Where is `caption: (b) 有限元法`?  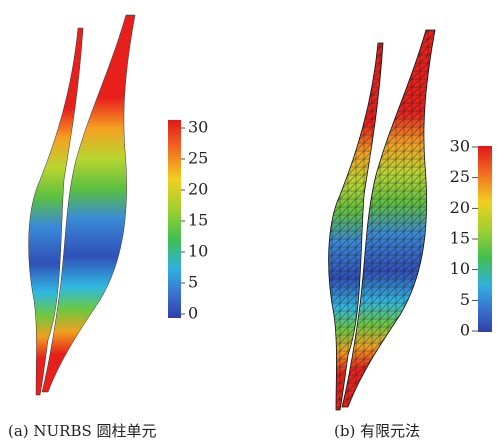 caption: (b) 有限元法 is located at coordinates (377, 431).